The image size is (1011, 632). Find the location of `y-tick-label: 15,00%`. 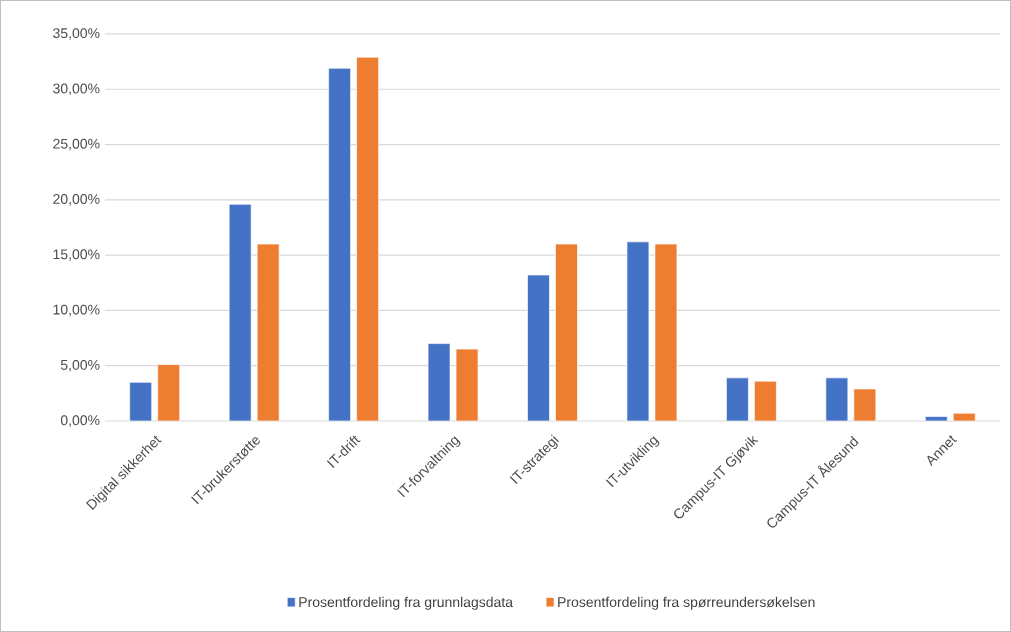

y-tick-label: 15,00% is located at coordinates (76, 255).